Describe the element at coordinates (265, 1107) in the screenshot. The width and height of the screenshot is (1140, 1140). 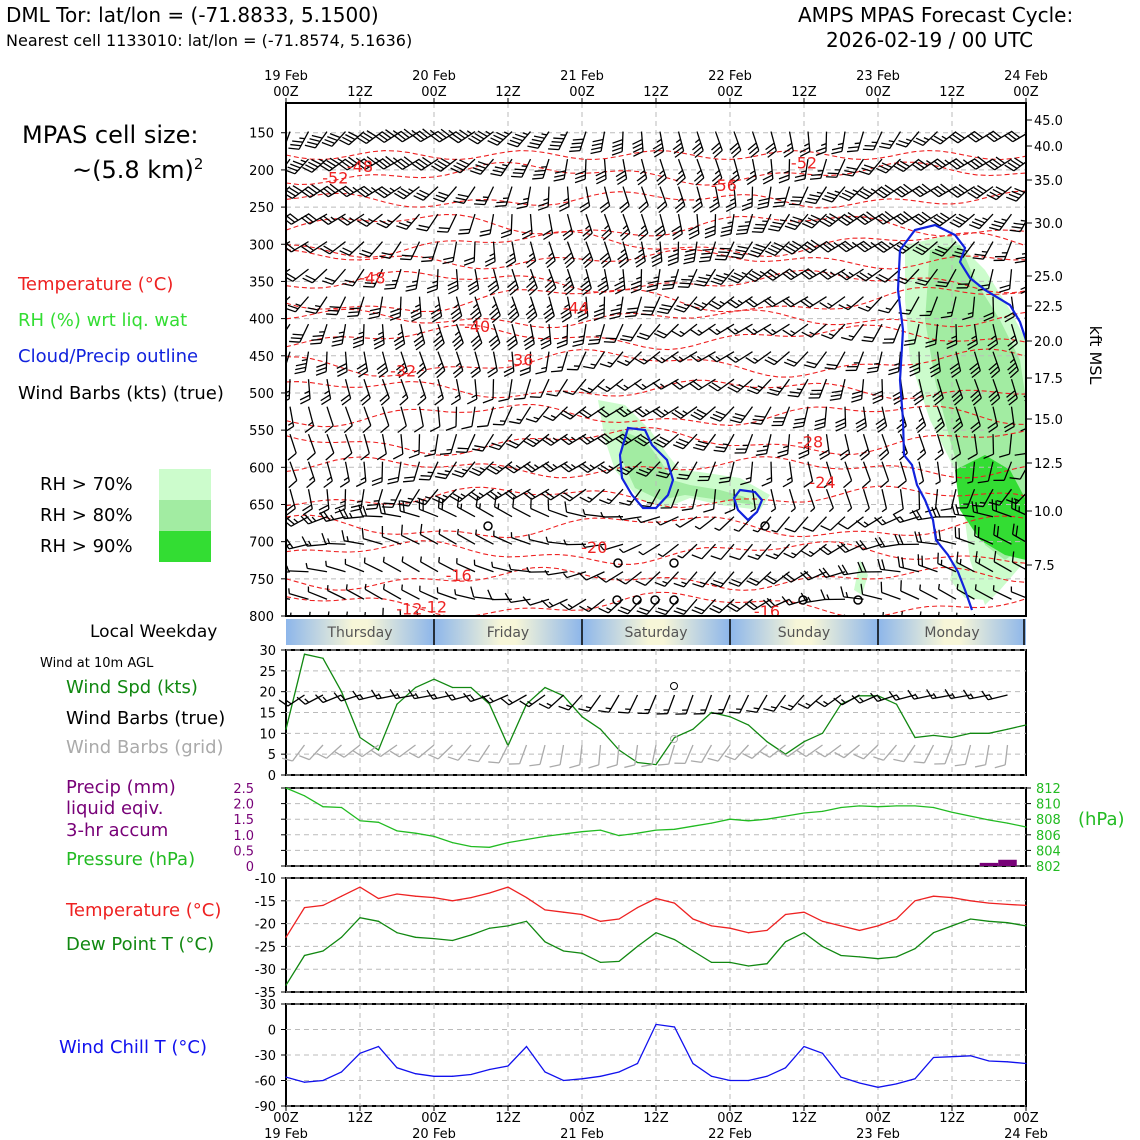
I see `wind-chill-panel-tick-label: -90` at that location.